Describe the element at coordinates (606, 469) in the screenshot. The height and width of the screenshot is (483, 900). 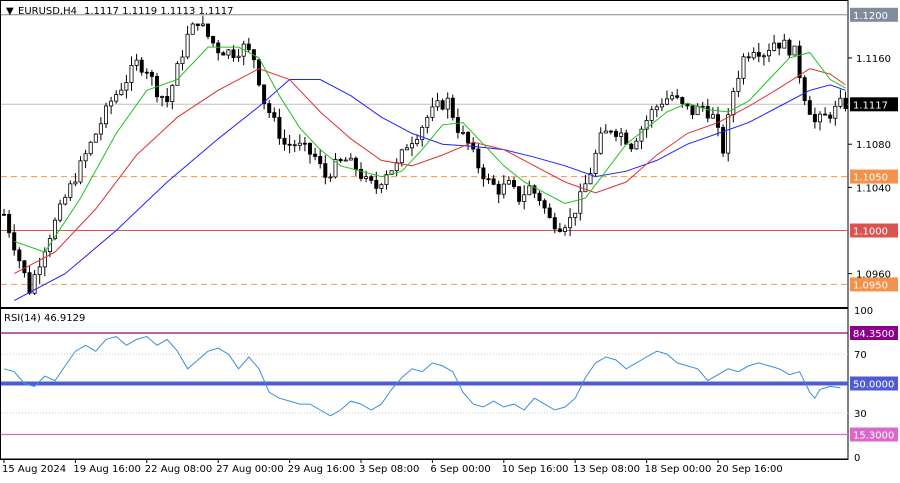
I see `time-tick-label-8: 13 Sep 08:00` at that location.